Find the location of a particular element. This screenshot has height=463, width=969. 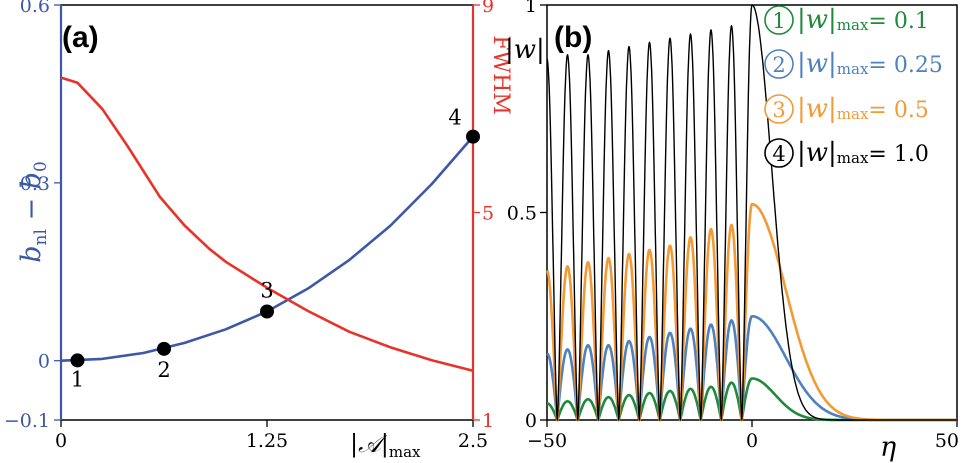

panel-a-xlabel: |𝒜|max is located at coordinates (385, 445).